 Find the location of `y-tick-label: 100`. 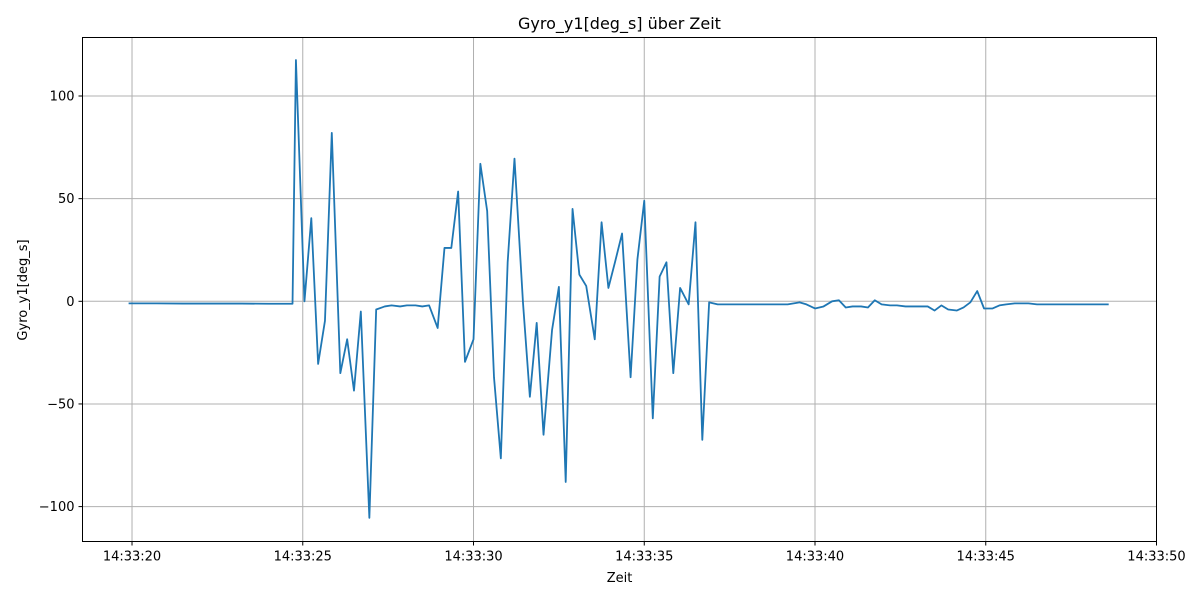

y-tick-label: 100 is located at coordinates (62, 97).